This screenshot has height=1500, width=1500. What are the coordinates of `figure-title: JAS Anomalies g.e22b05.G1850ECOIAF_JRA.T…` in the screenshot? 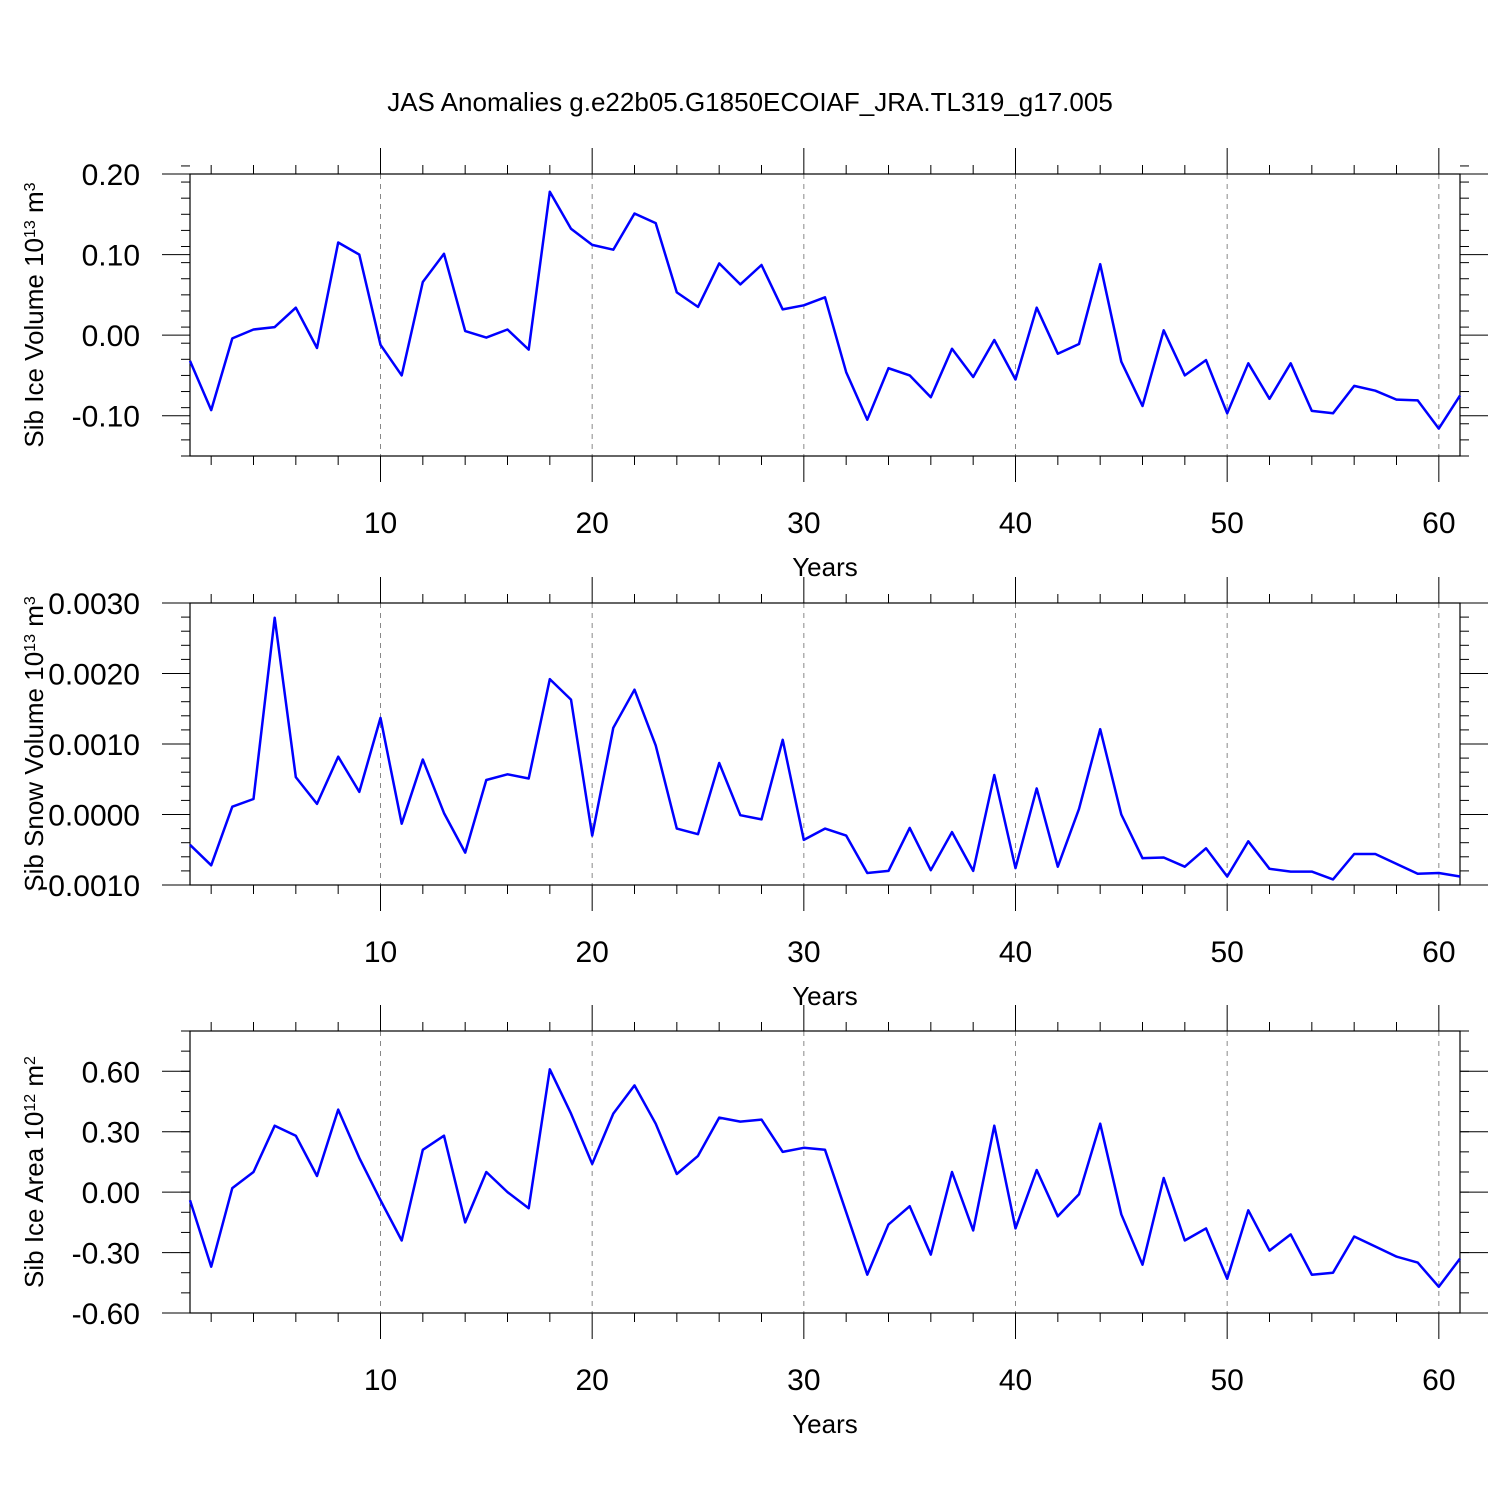 It's located at (750, 102).